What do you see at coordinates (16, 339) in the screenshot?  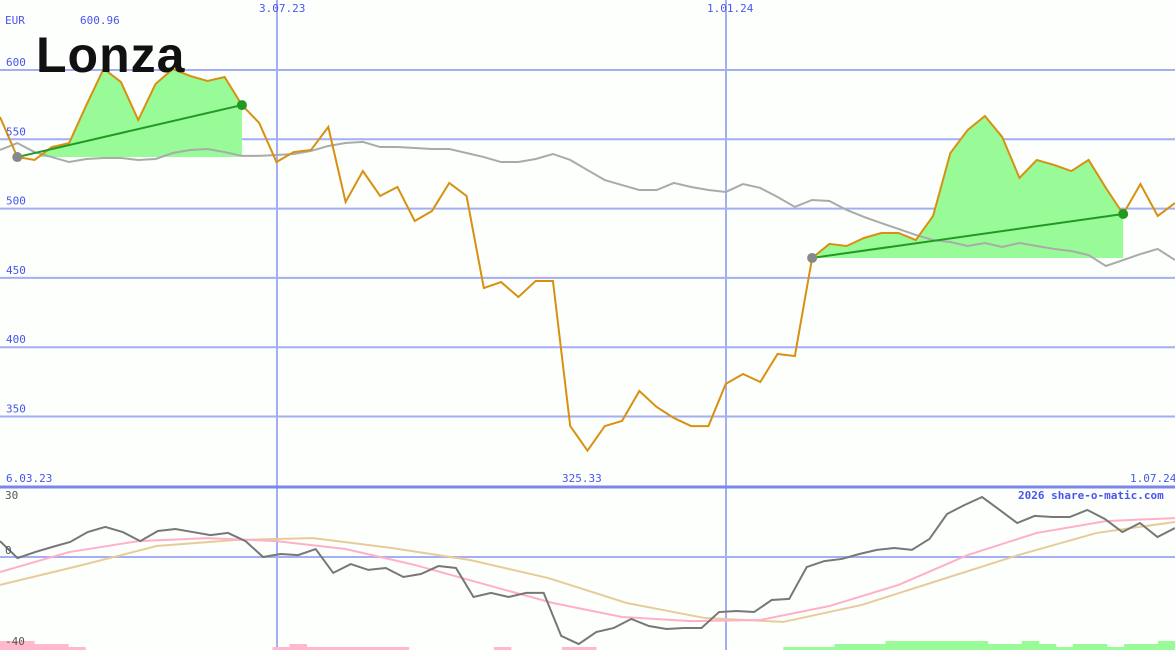 I see `y-tick-label: 400` at bounding box center [16, 339].